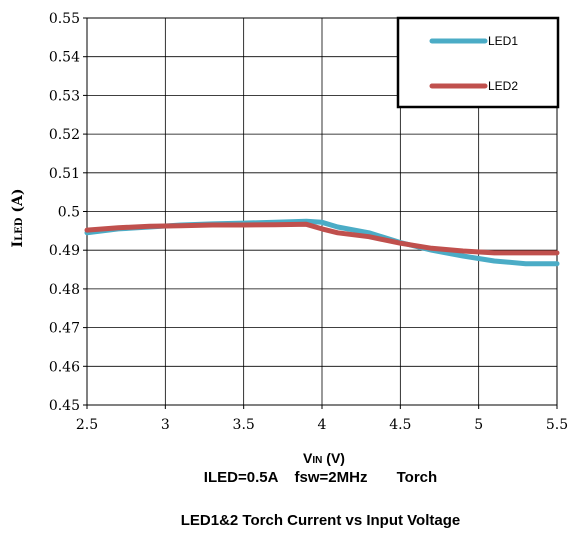  I want to click on legend: LED1 LED2, so click(478, 62).